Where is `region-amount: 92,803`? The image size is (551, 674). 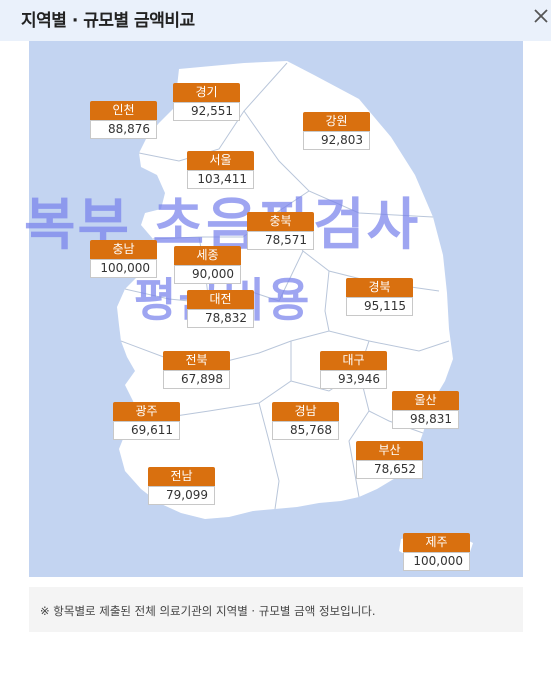
region-amount: 92,803 is located at coordinates (336, 140).